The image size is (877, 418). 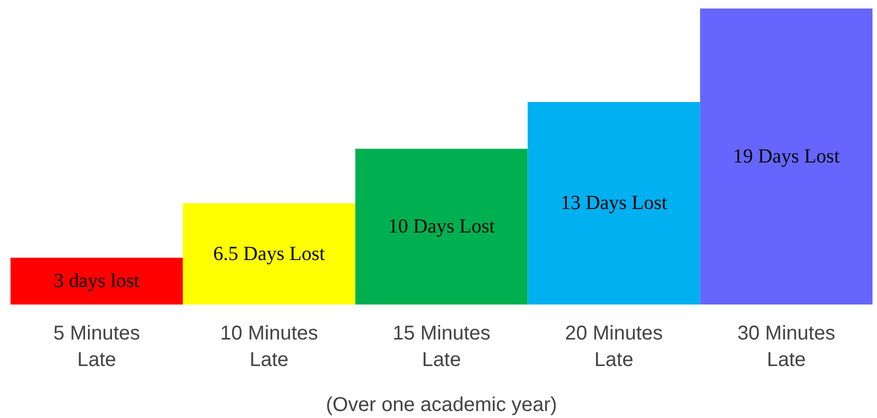 I want to click on x-axis-title: (Over one academic year), so click(x=442, y=405).